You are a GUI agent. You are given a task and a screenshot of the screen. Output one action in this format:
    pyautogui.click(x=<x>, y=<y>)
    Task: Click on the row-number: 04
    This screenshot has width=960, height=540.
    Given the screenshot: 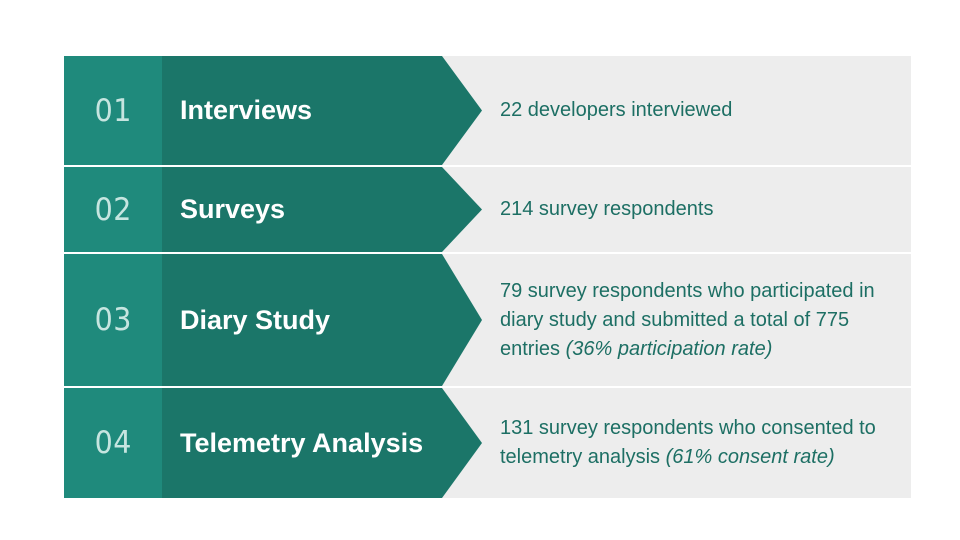 What is the action you would take?
    pyautogui.click(x=113, y=443)
    